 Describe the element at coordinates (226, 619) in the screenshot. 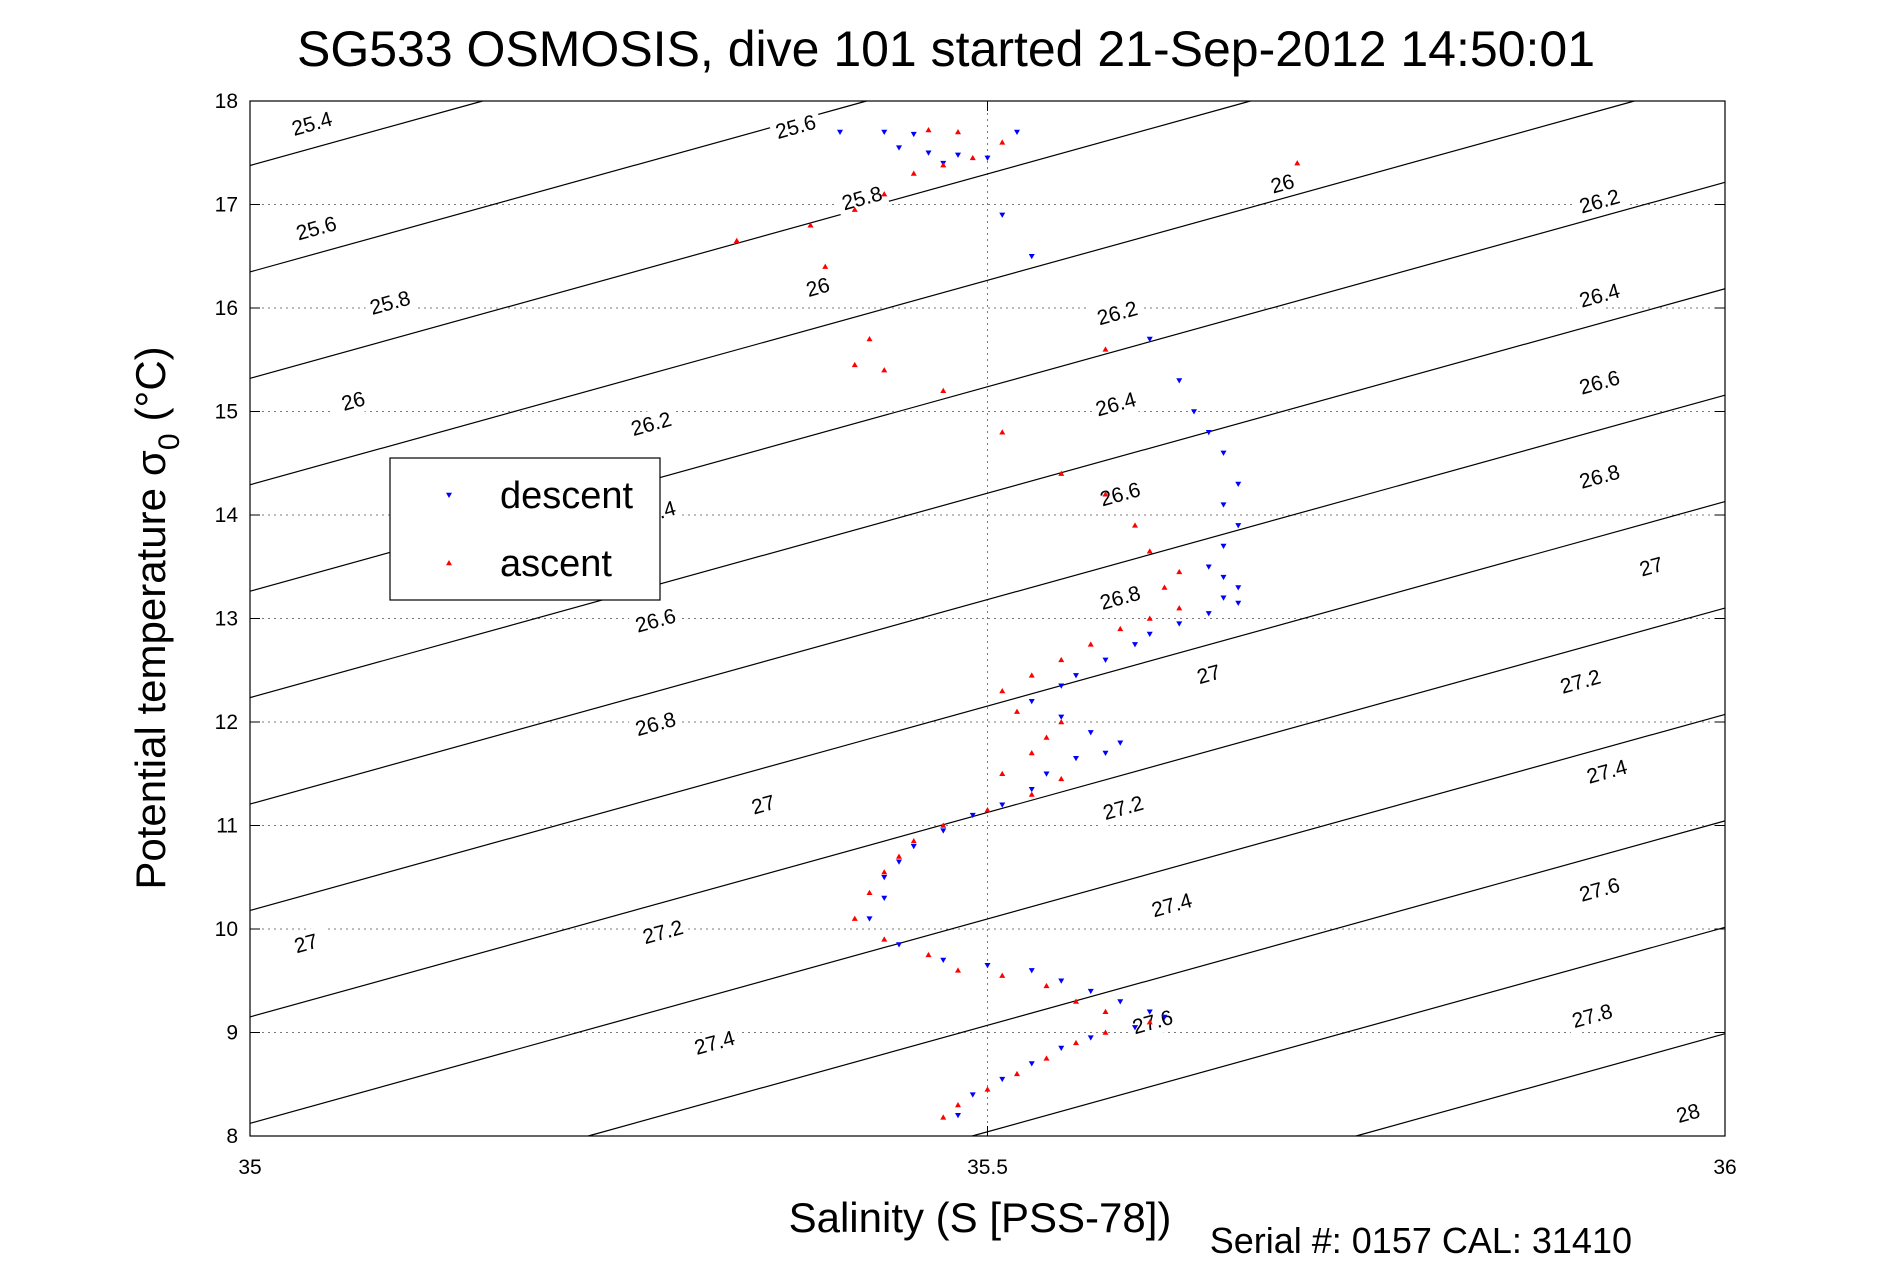

I see `y-tick-label: 13` at that location.